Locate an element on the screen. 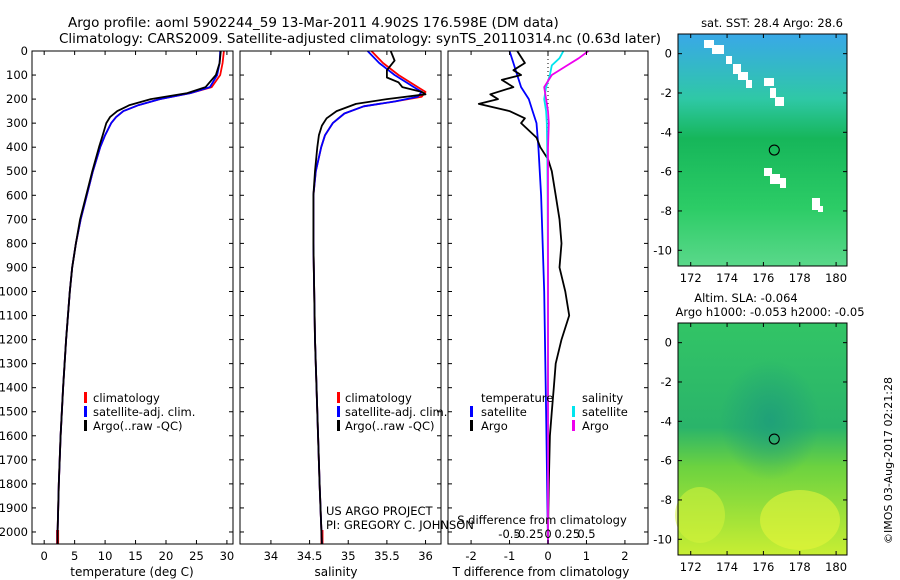 Image resolution: width=900 pixels, height=580 pixels. sst-map-field is located at coordinates (762, 150).